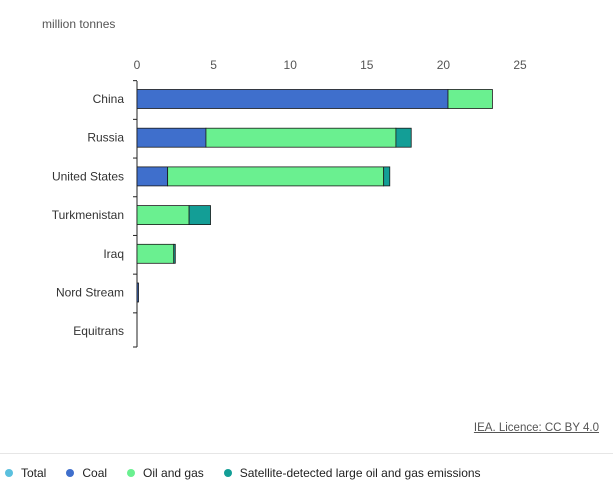 The height and width of the screenshot is (487, 613). Describe the element at coordinates (34, 473) in the screenshot. I see `legend-label-total: Total` at that location.